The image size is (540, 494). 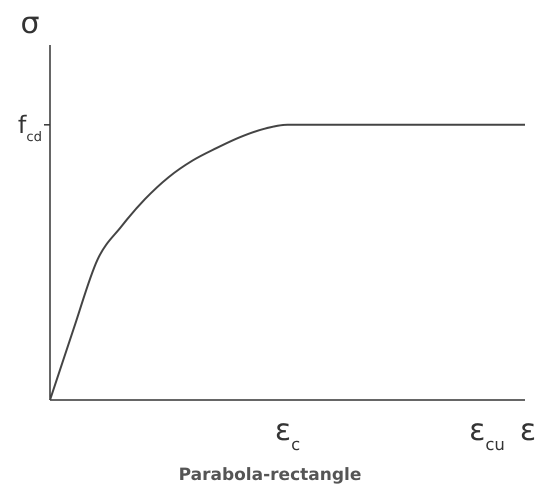 I want to click on x-axis-title: ε, so click(x=528, y=430).